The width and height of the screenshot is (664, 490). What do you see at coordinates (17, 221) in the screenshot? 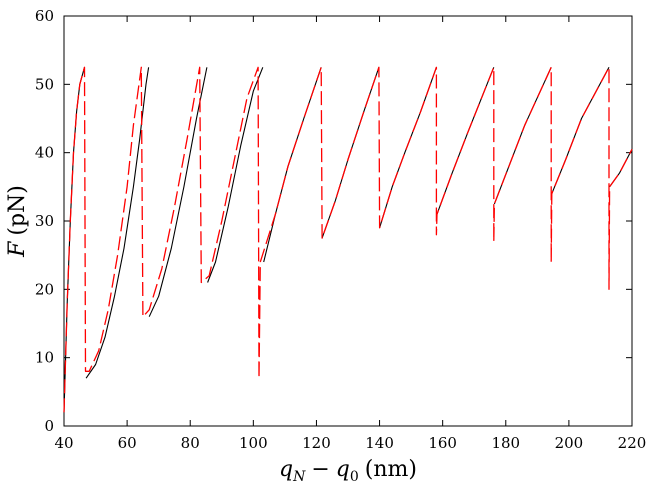
I see `y-axis-label: F(pN)` at bounding box center [17, 221].